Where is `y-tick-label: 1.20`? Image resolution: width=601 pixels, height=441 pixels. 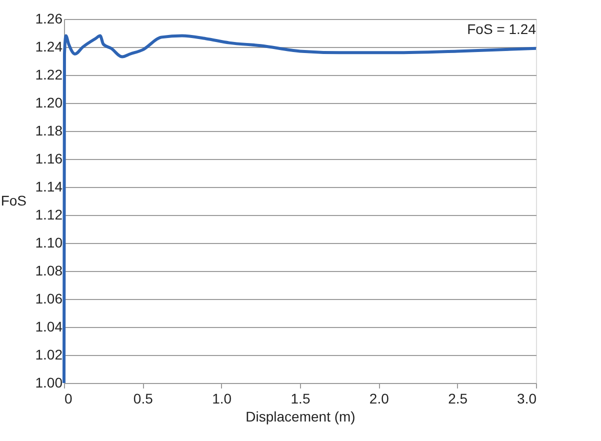 y-tick-label: 1.20 is located at coordinates (49, 102).